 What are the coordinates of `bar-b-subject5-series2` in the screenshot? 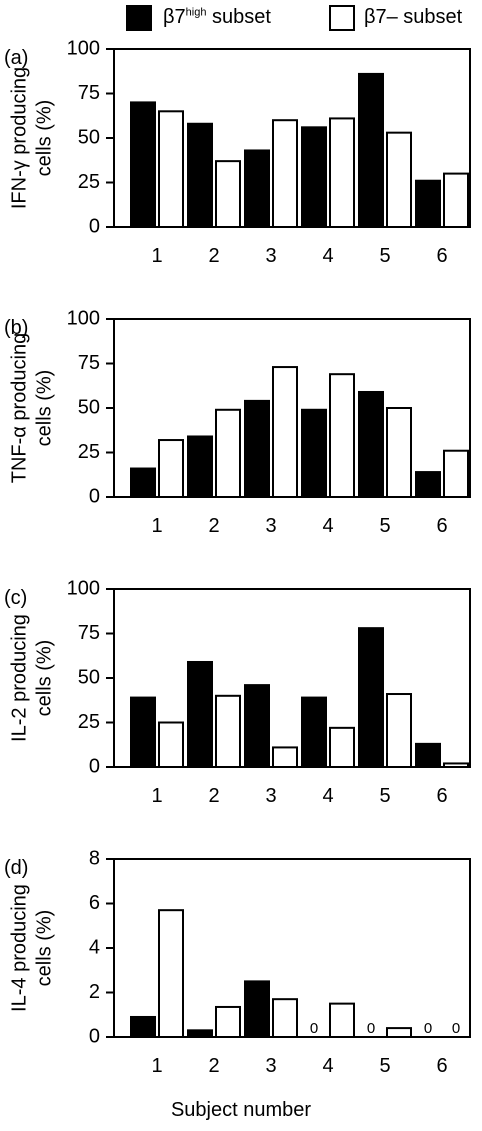 It's located at (399, 452).